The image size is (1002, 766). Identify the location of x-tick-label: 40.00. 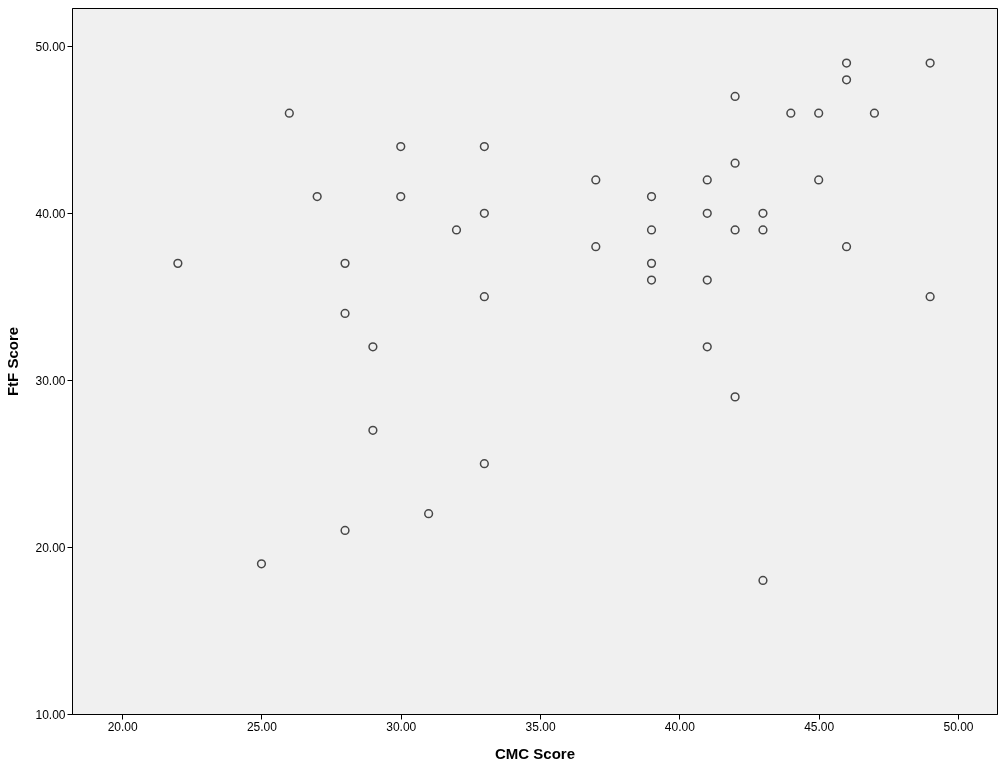
(680, 726).